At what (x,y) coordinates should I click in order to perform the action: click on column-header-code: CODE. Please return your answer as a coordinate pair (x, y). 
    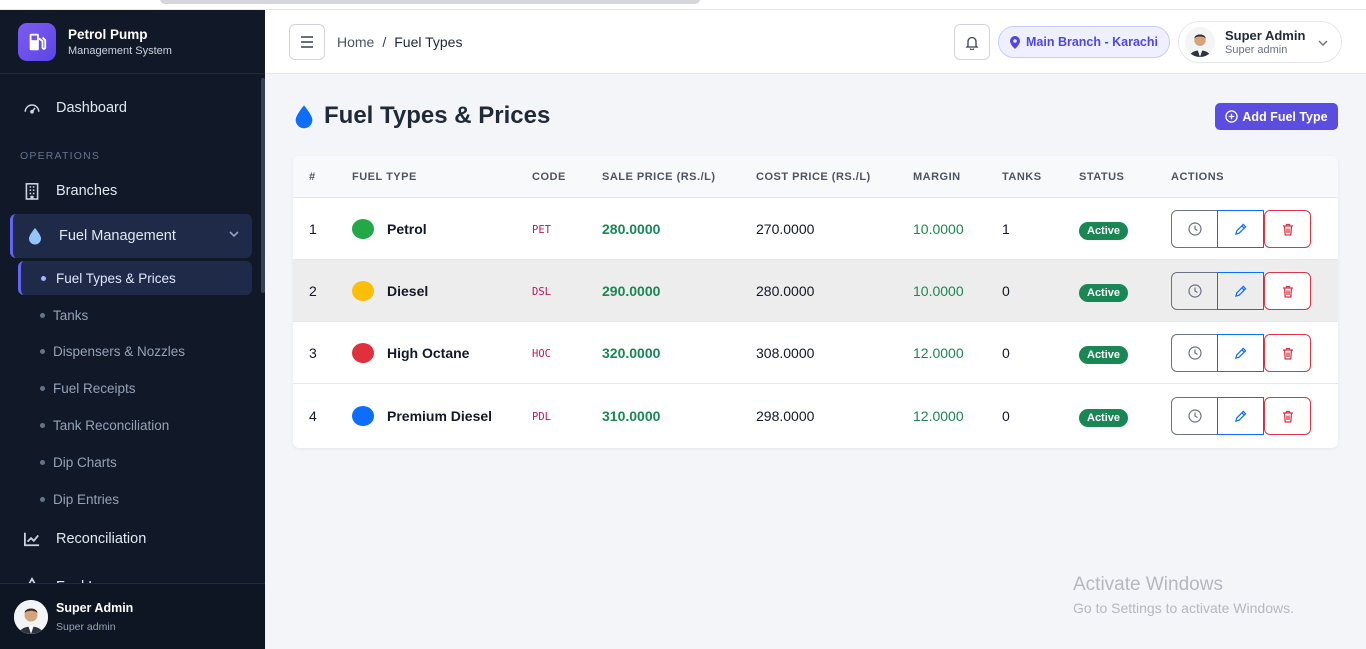
    Looking at the image, I should click on (549, 177).